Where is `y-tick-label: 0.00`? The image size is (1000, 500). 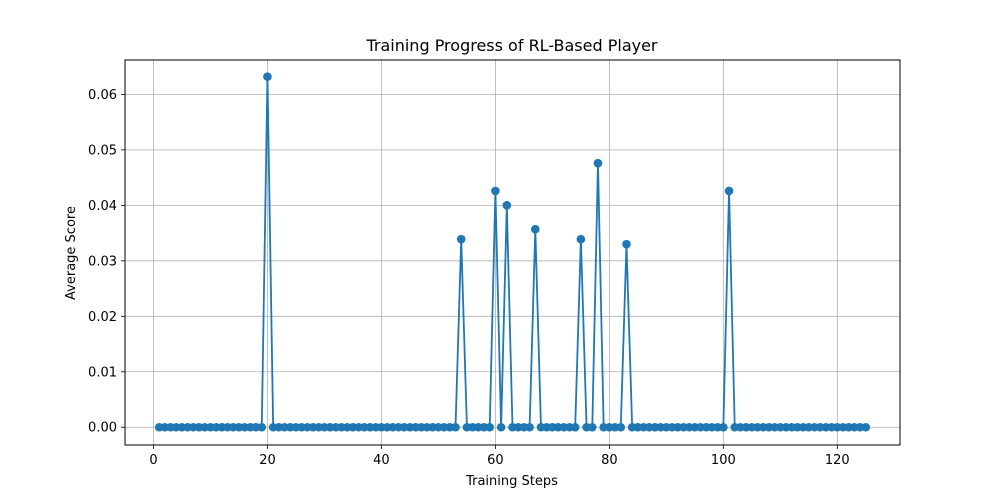
y-tick-label: 0.00 is located at coordinates (102, 428).